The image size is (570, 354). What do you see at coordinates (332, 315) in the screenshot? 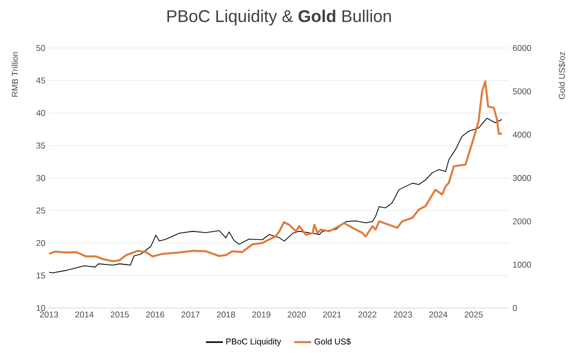
I see `x-tick-label: 2021` at bounding box center [332, 315].